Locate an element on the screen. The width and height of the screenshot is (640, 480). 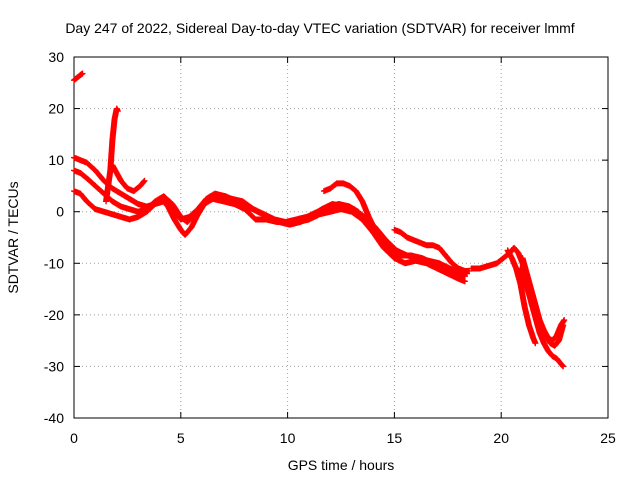
x-tick-label: 25 is located at coordinates (608, 438).